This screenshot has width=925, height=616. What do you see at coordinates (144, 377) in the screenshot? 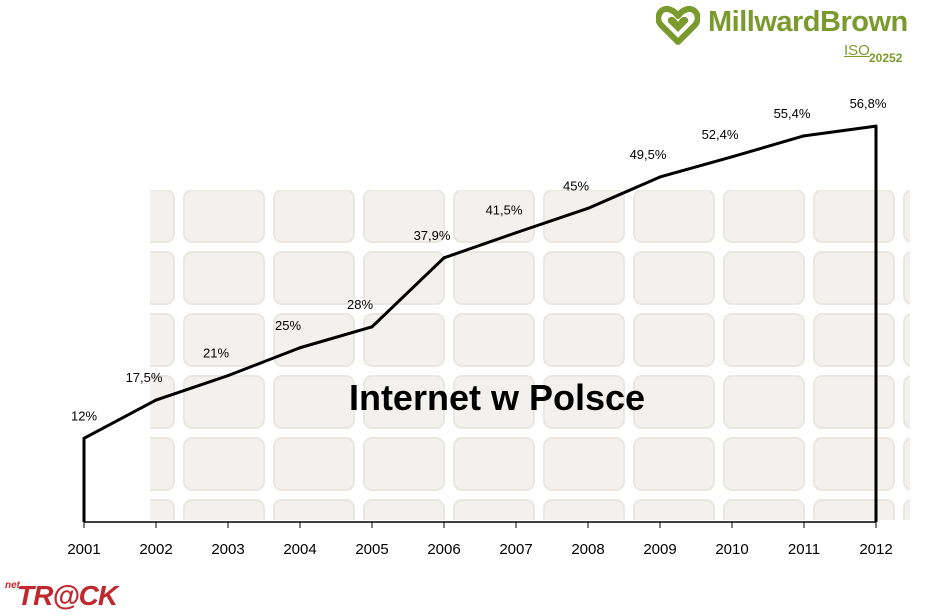
I see `data-label-2002: 17,5%` at bounding box center [144, 377].